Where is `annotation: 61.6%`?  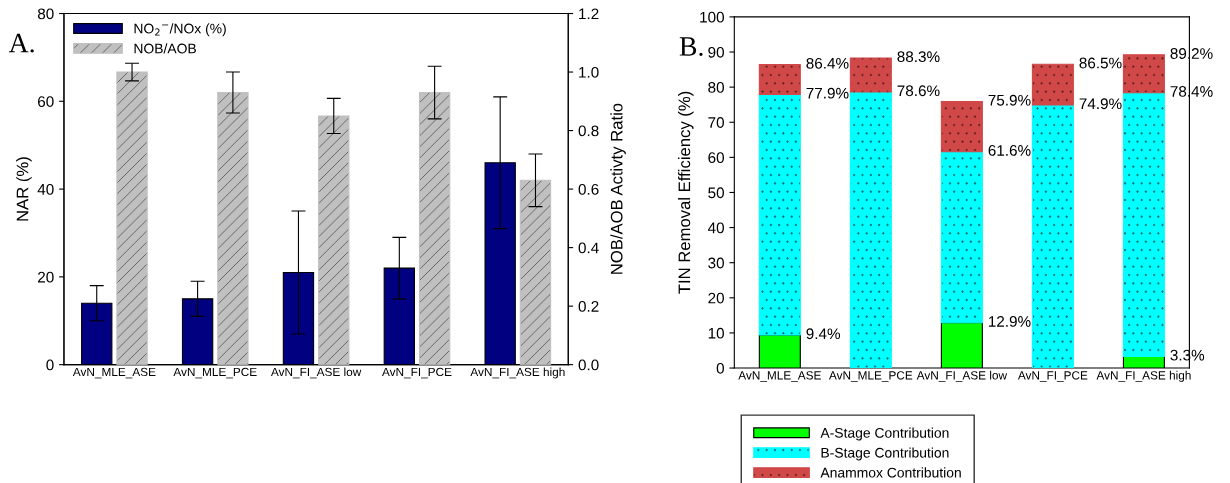 annotation: 61.6% is located at coordinates (1009, 150).